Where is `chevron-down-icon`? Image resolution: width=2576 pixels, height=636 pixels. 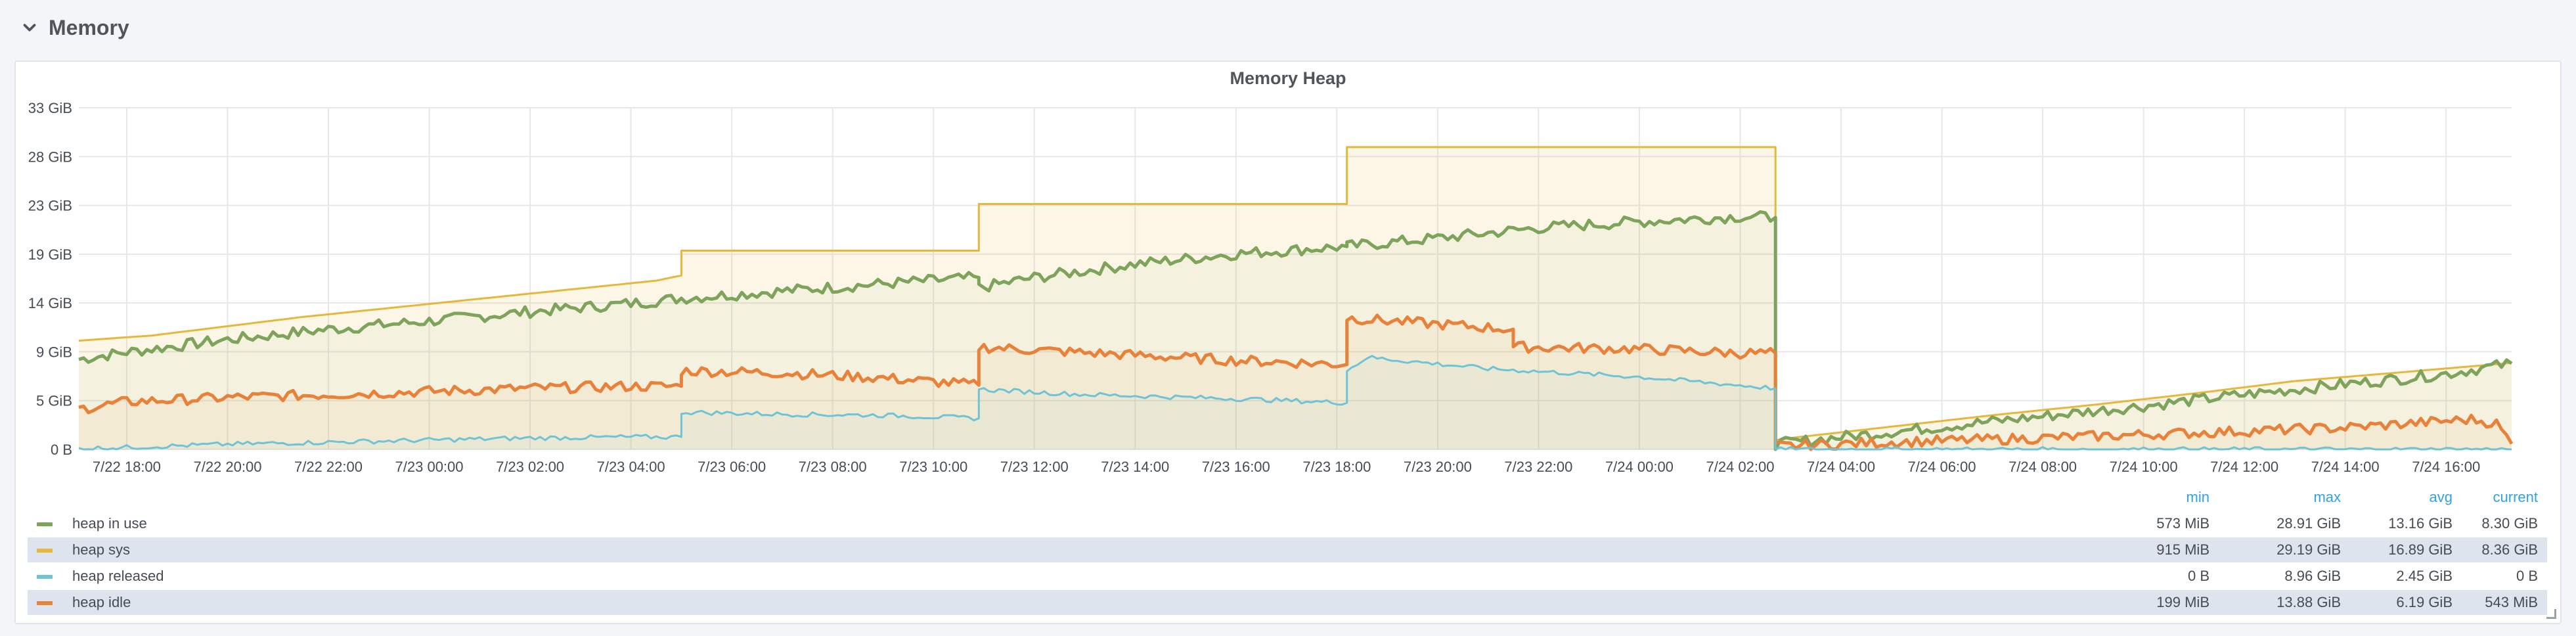
chevron-down-icon is located at coordinates (30, 28).